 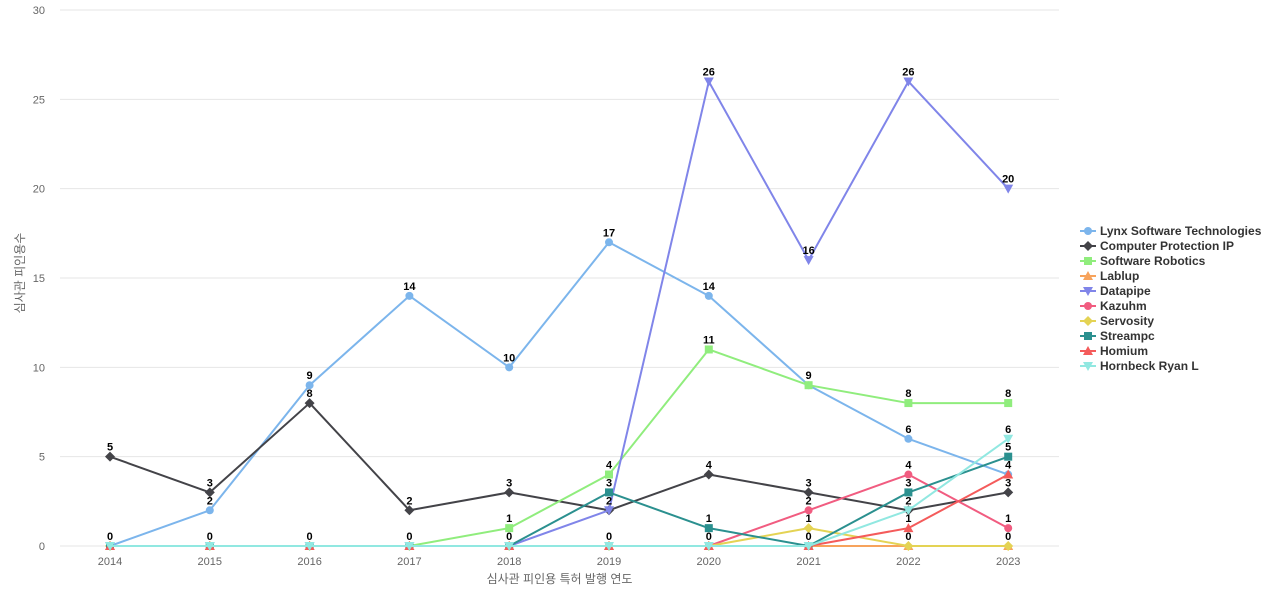 What do you see at coordinates (809, 376) in the screenshot?
I see `data-label: 9` at bounding box center [809, 376].